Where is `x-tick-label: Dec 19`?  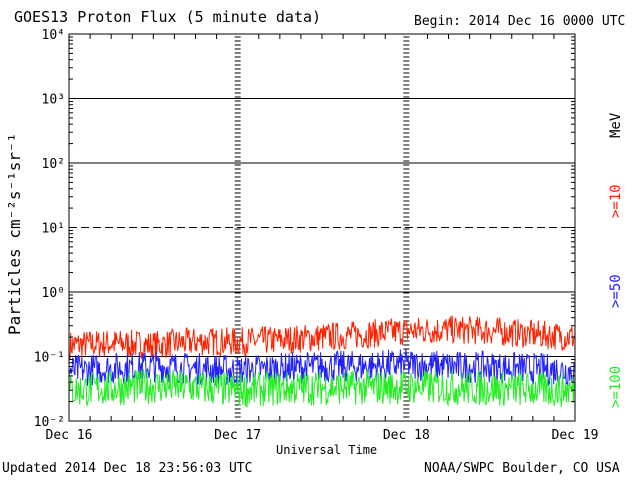 x-tick-label: Dec 19 is located at coordinates (575, 435).